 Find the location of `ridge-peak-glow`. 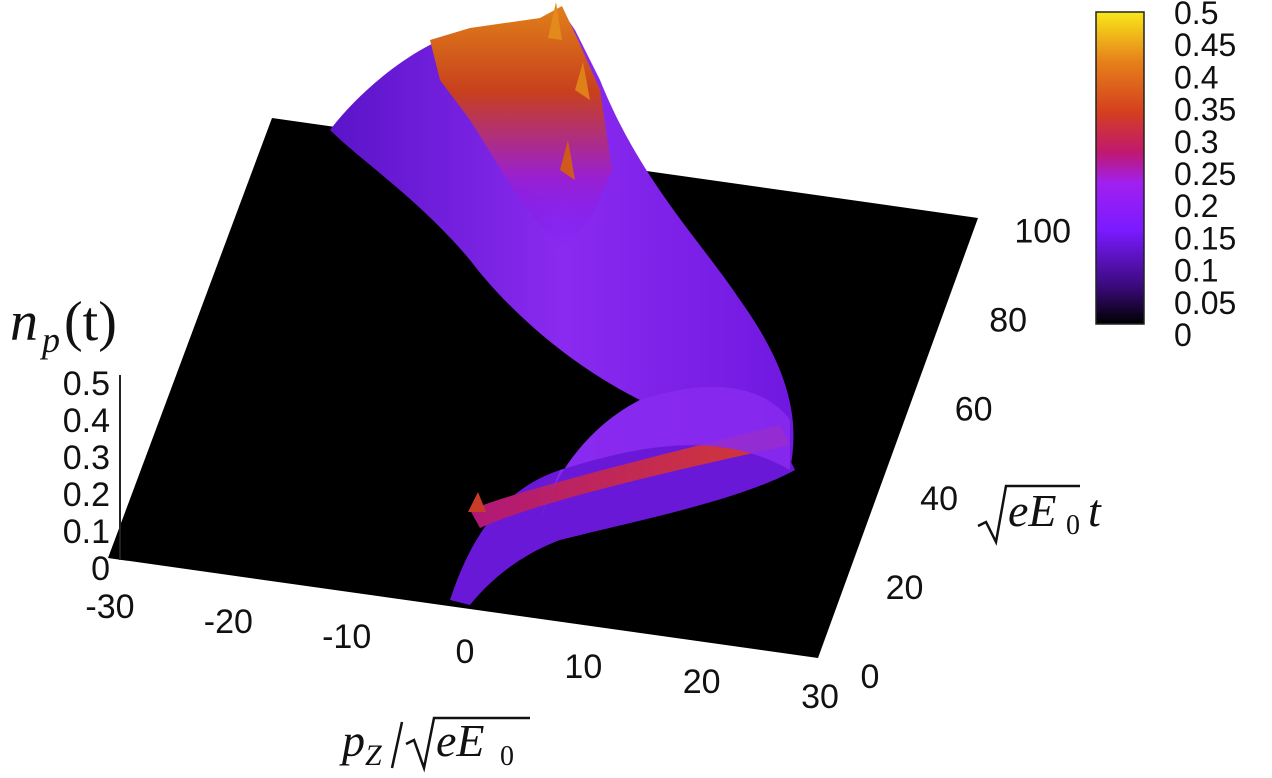

ridge-peak-glow is located at coordinates (521, 128).